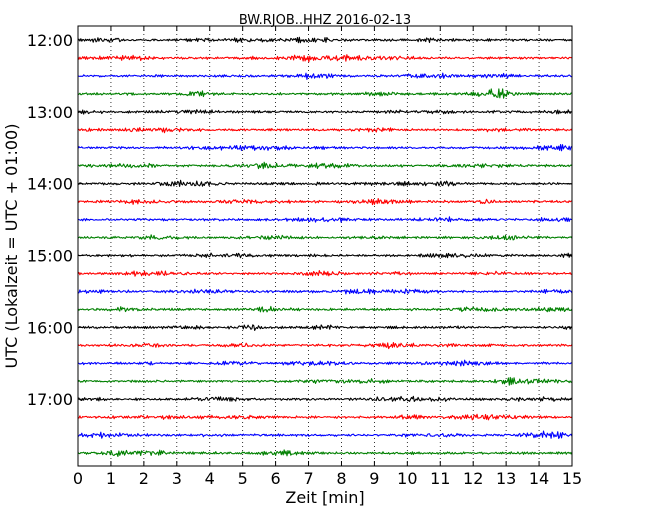 The width and height of the screenshot is (650, 520). I want to click on y-tick-label: 14:00, so click(50, 184).